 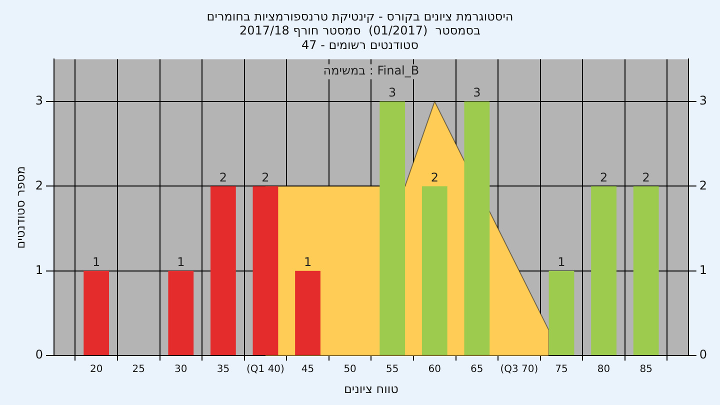 What do you see at coordinates (360, 38) in the screenshot?
I see `chart-subtitle: בסמסטר (01/2017) סמסטר חורף 2017/18 סטודנטים רשומים - 47` at bounding box center [360, 38].